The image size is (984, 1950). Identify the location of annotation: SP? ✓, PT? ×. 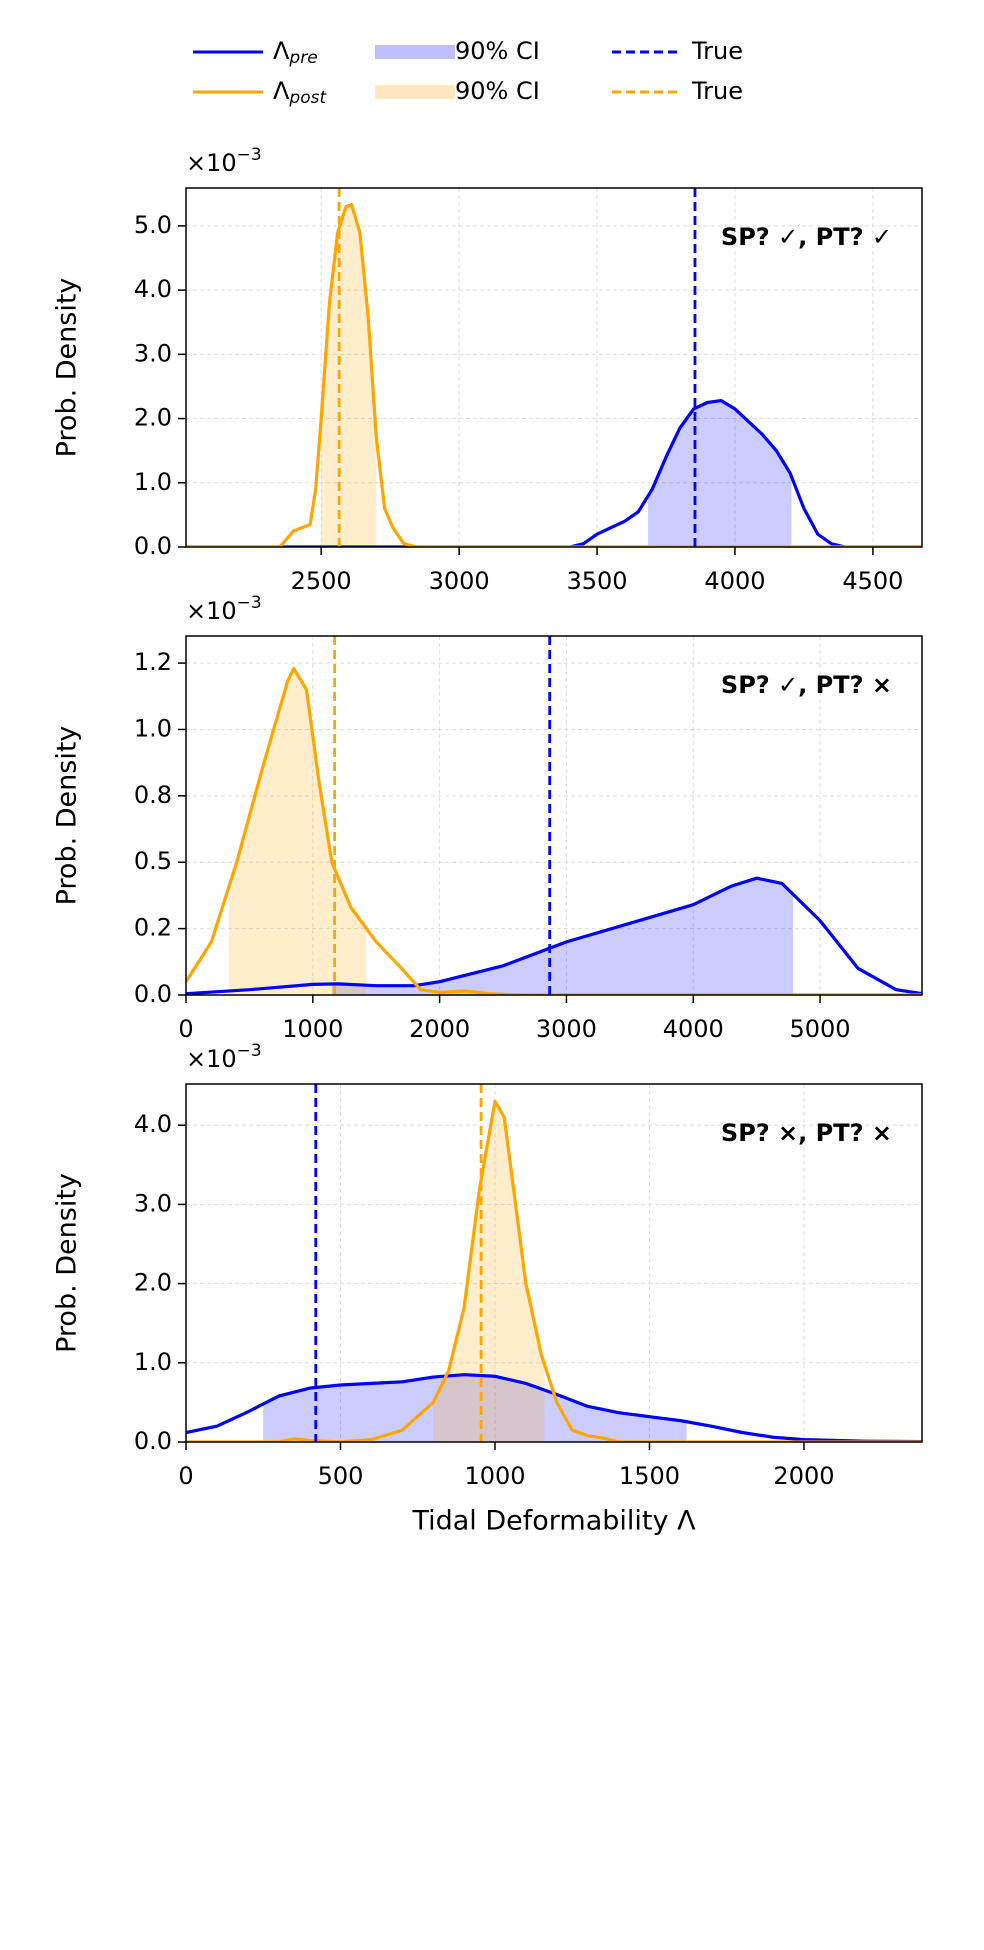
(806, 685).